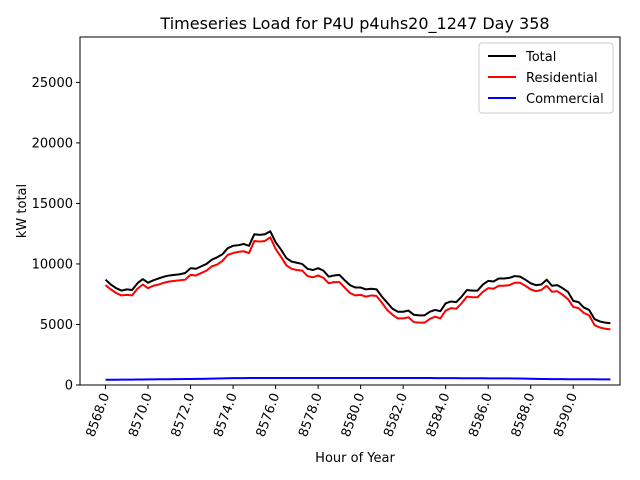  Describe the element at coordinates (52, 143) in the screenshot. I see `y-tick-label: 20000` at that location.